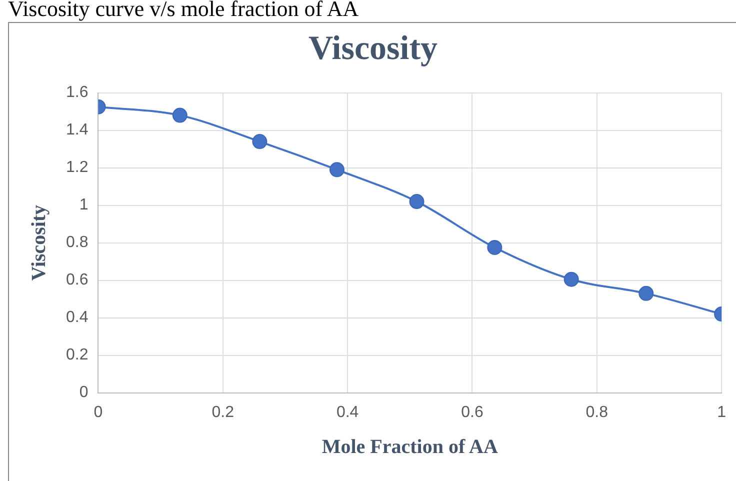  I want to click on y-tick-label: 1, so click(83, 205).